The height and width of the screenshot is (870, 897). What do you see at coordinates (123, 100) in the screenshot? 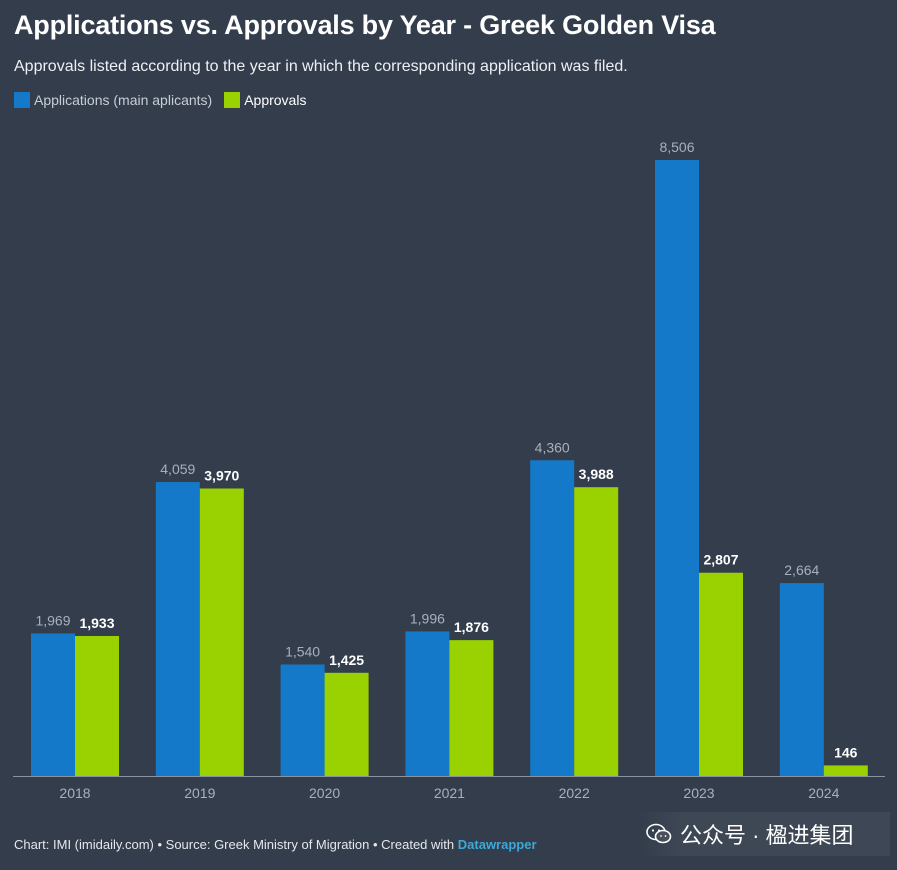
I see `legend-label-applications: Applications (main aplicants)` at bounding box center [123, 100].